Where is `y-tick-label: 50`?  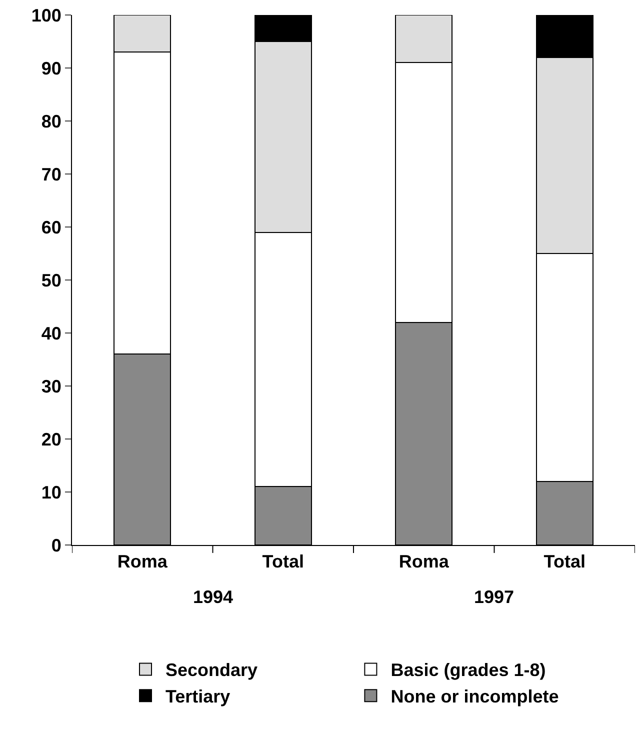
y-tick-label: 50 is located at coordinates (51, 280).